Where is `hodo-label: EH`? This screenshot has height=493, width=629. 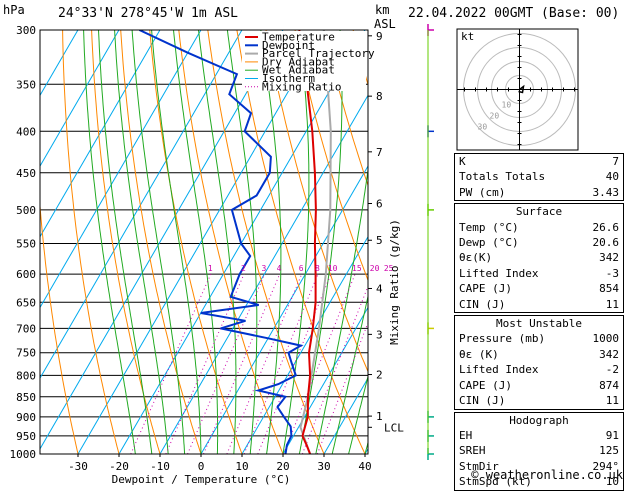
hodo-label: EH is located at coordinates (465, 435).